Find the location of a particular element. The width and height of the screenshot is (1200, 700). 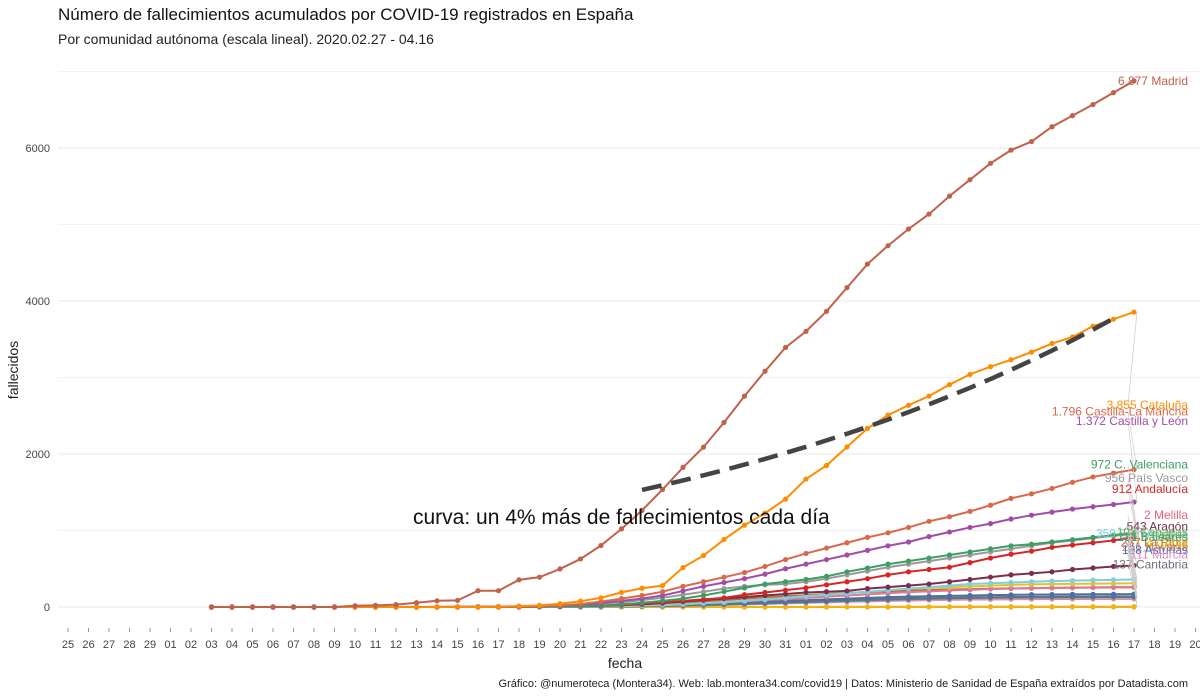

x-tick-label: 02 is located at coordinates (191, 645).